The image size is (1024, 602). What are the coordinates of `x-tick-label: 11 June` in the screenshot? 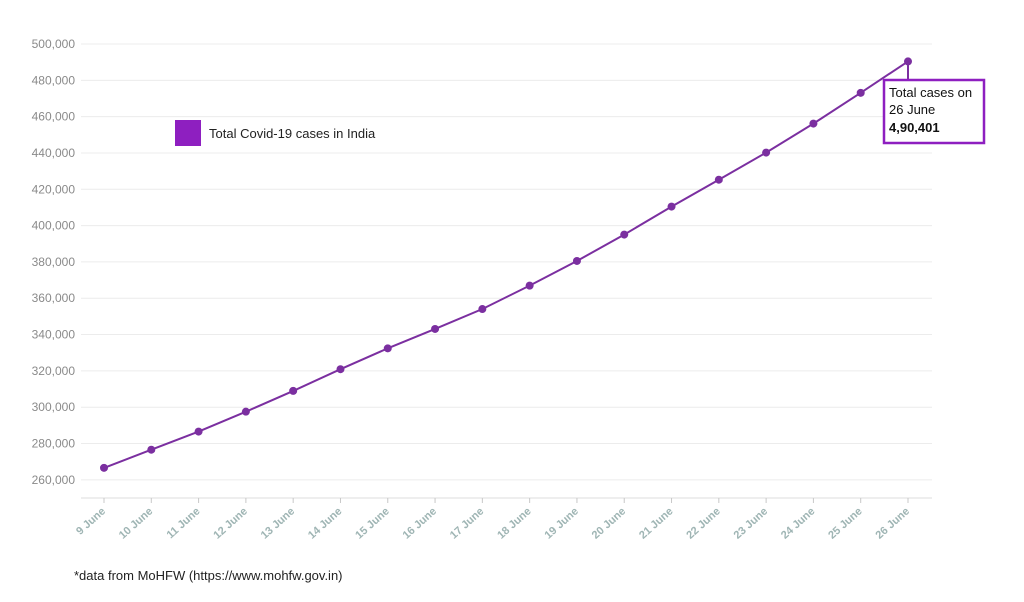 It's located at (184, 523).